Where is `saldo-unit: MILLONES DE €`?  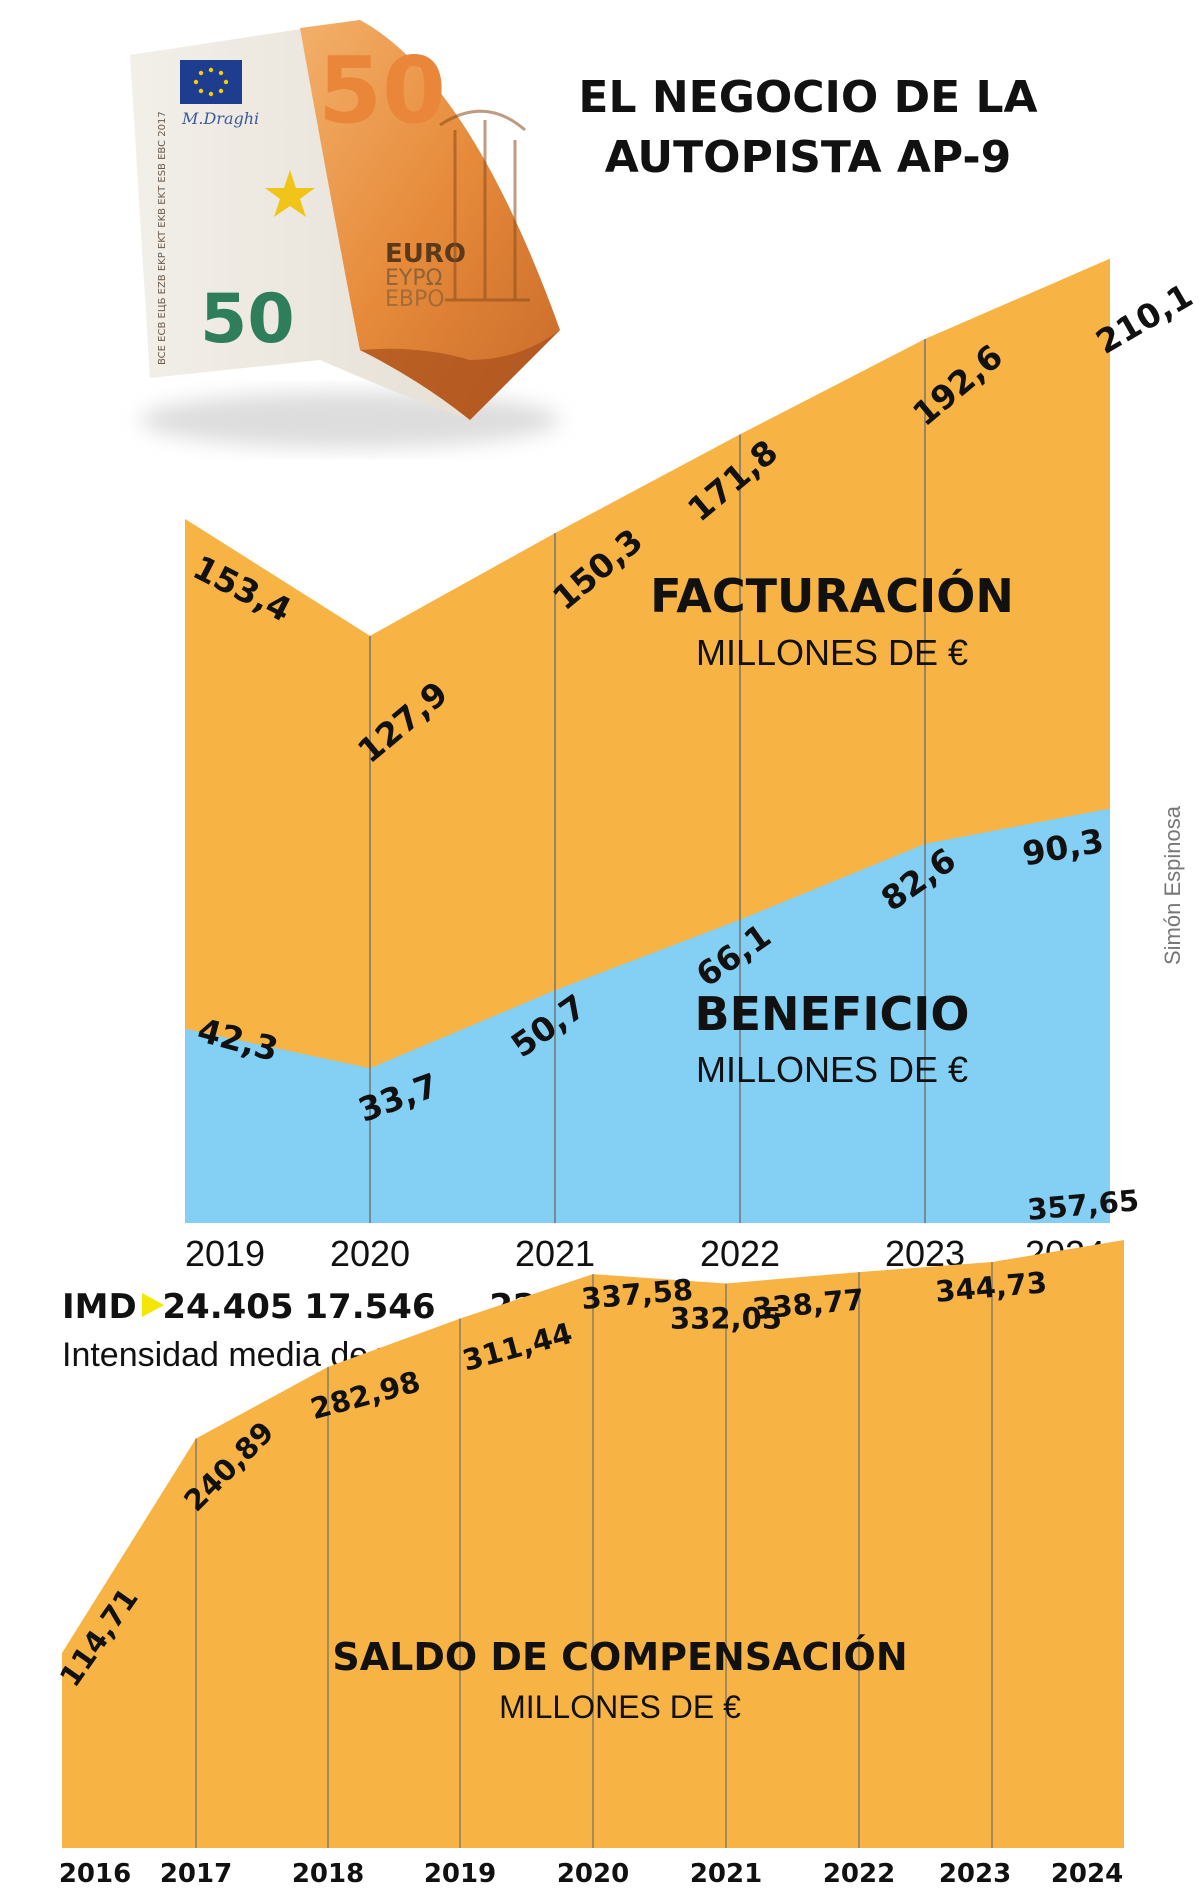 saldo-unit: MILLONES DE € is located at coordinates (620, 1707).